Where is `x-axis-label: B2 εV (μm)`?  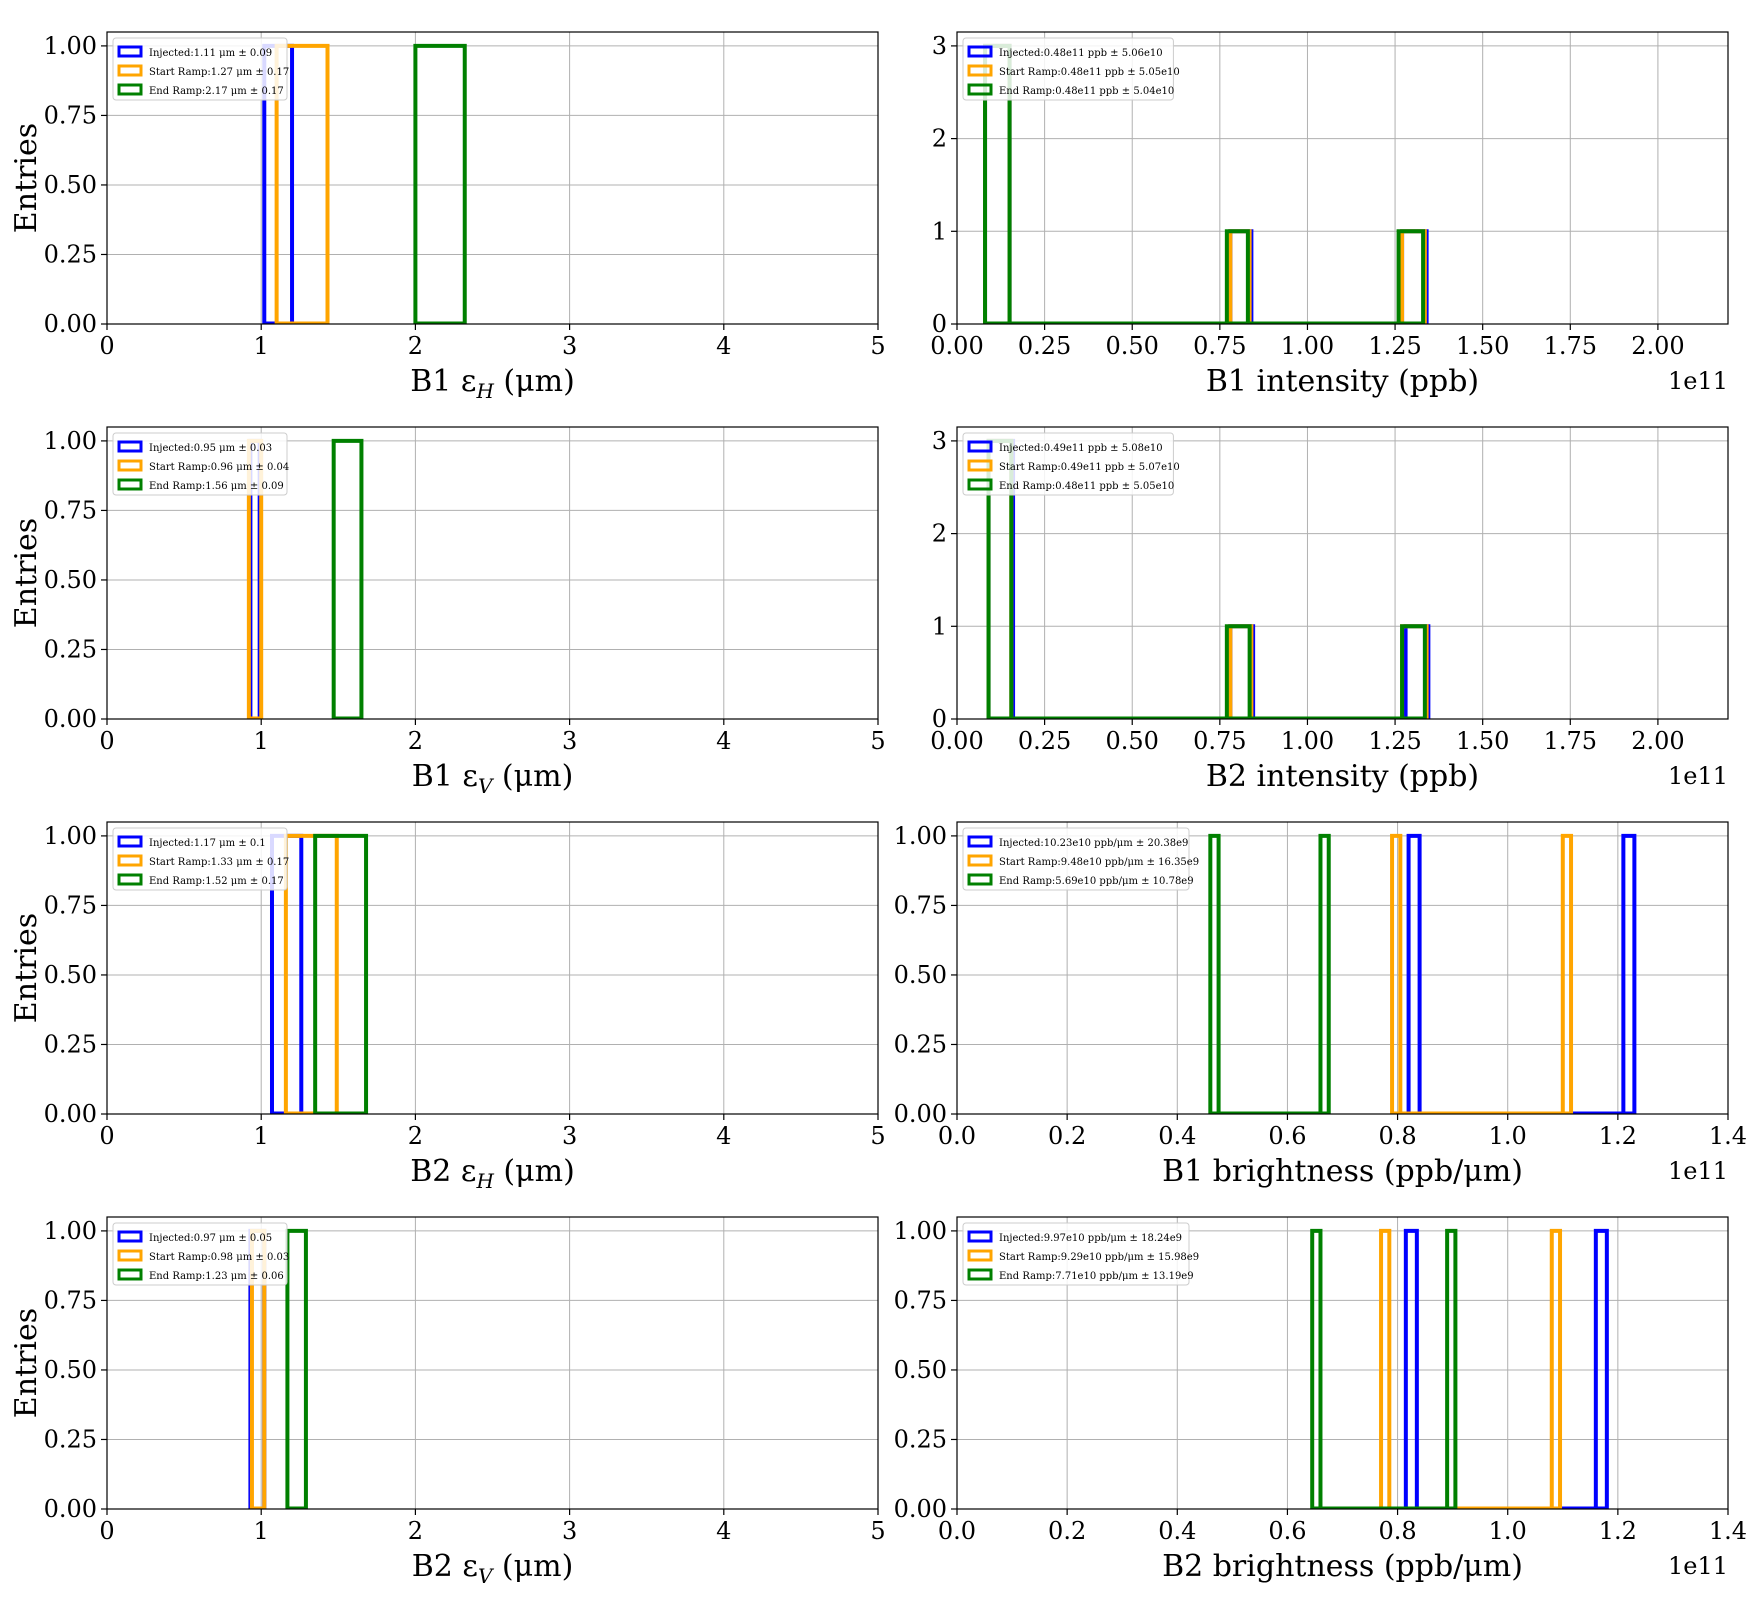
x-axis-label: B2 εV (μm) is located at coordinates (493, 1568).